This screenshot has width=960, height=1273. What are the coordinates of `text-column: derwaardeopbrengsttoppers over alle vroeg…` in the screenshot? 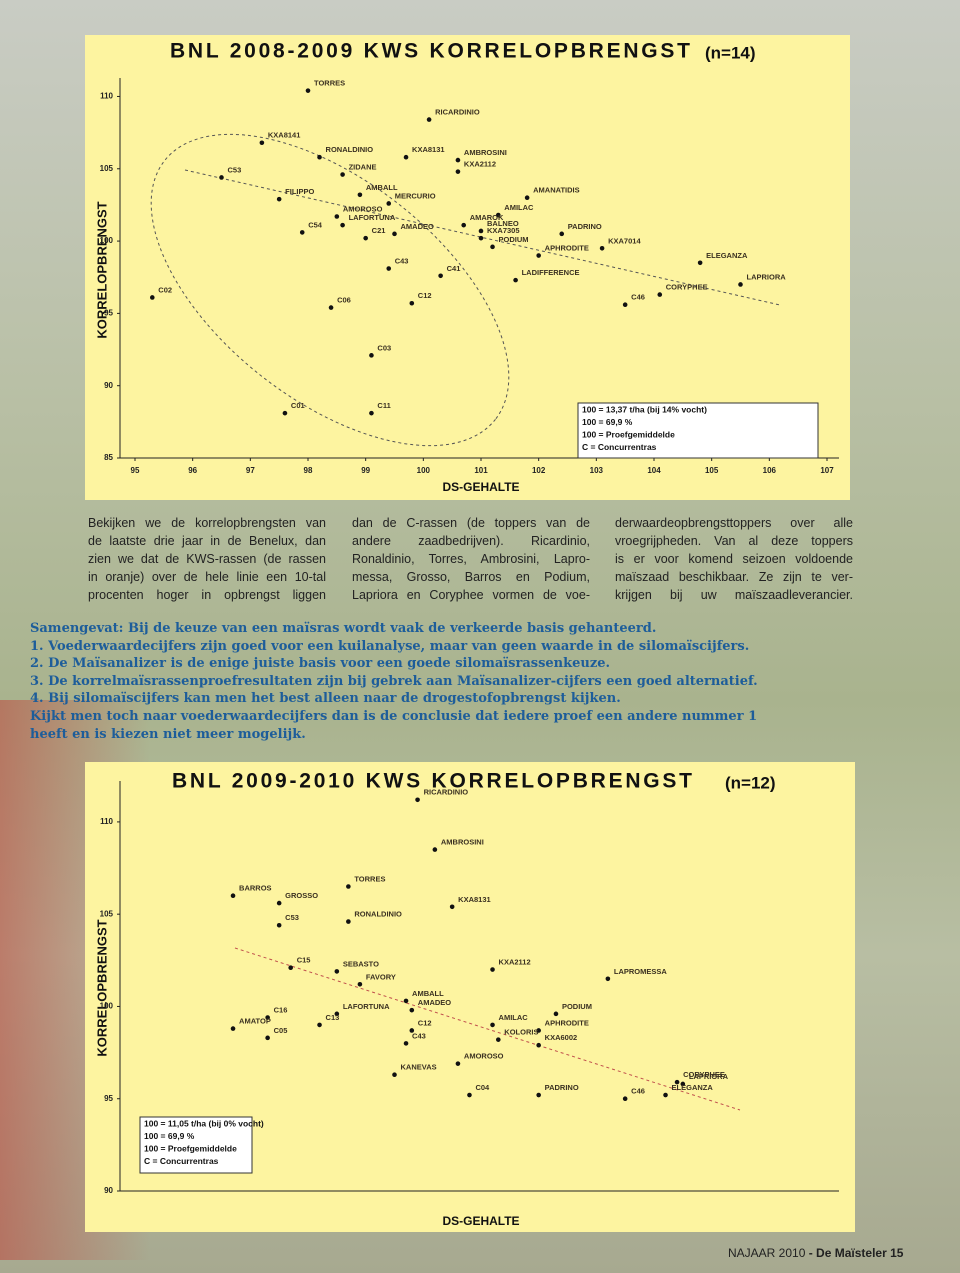 It's located at (734, 559).